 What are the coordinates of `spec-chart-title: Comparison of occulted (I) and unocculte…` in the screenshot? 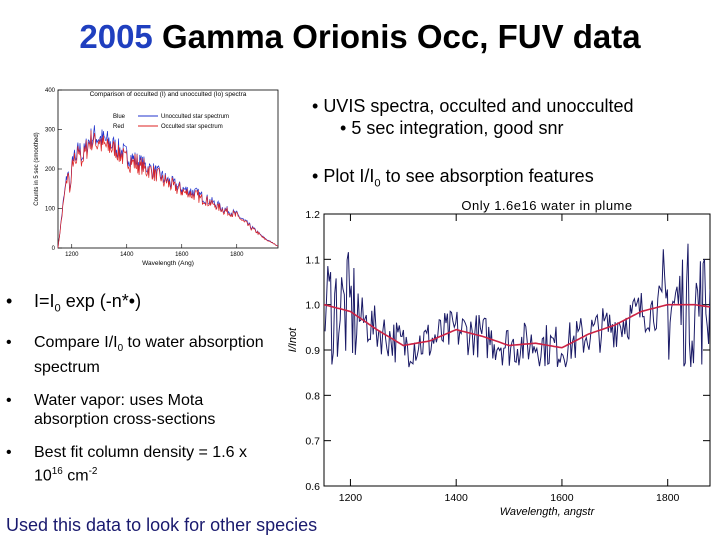 It's located at (168, 94).